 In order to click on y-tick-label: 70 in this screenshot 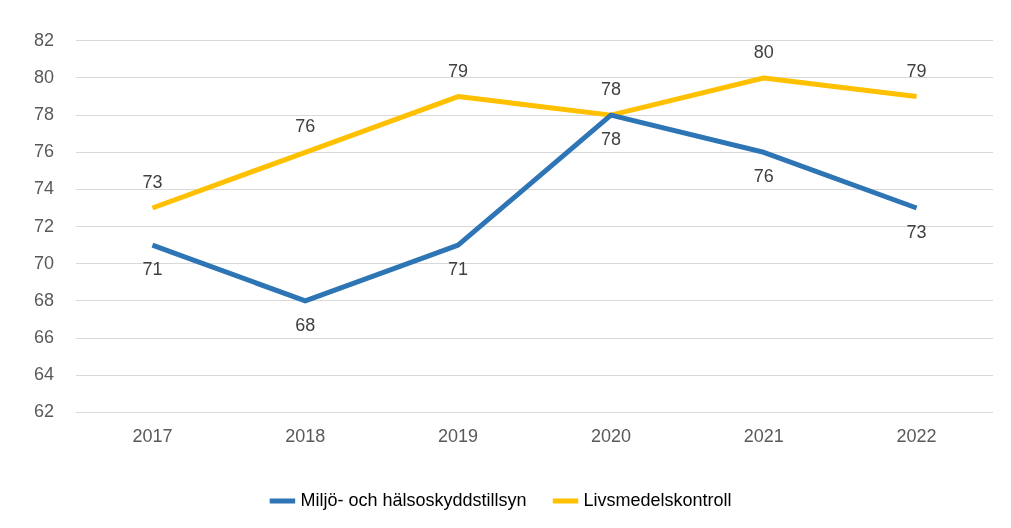, I will do `click(44, 262)`.